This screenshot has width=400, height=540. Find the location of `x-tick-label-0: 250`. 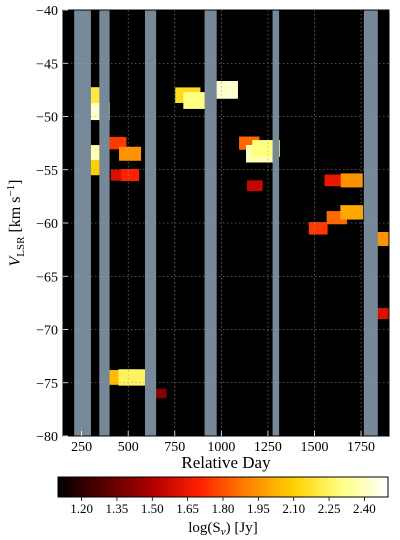

x-tick-label-0: 250 is located at coordinates (81, 447).